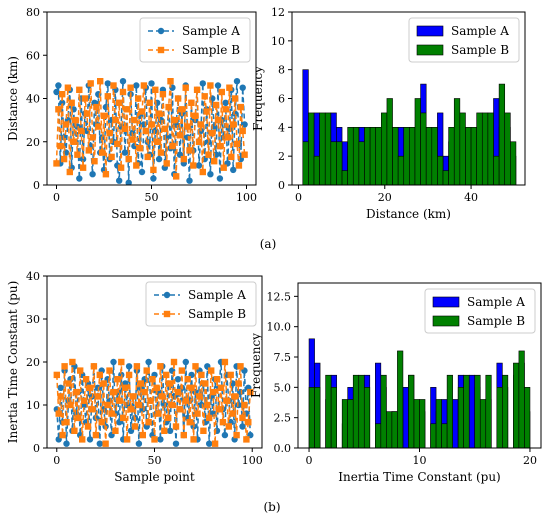  Describe the element at coordinates (151, 214) in the screenshot. I see `x-axis-label: Sample point` at that location.